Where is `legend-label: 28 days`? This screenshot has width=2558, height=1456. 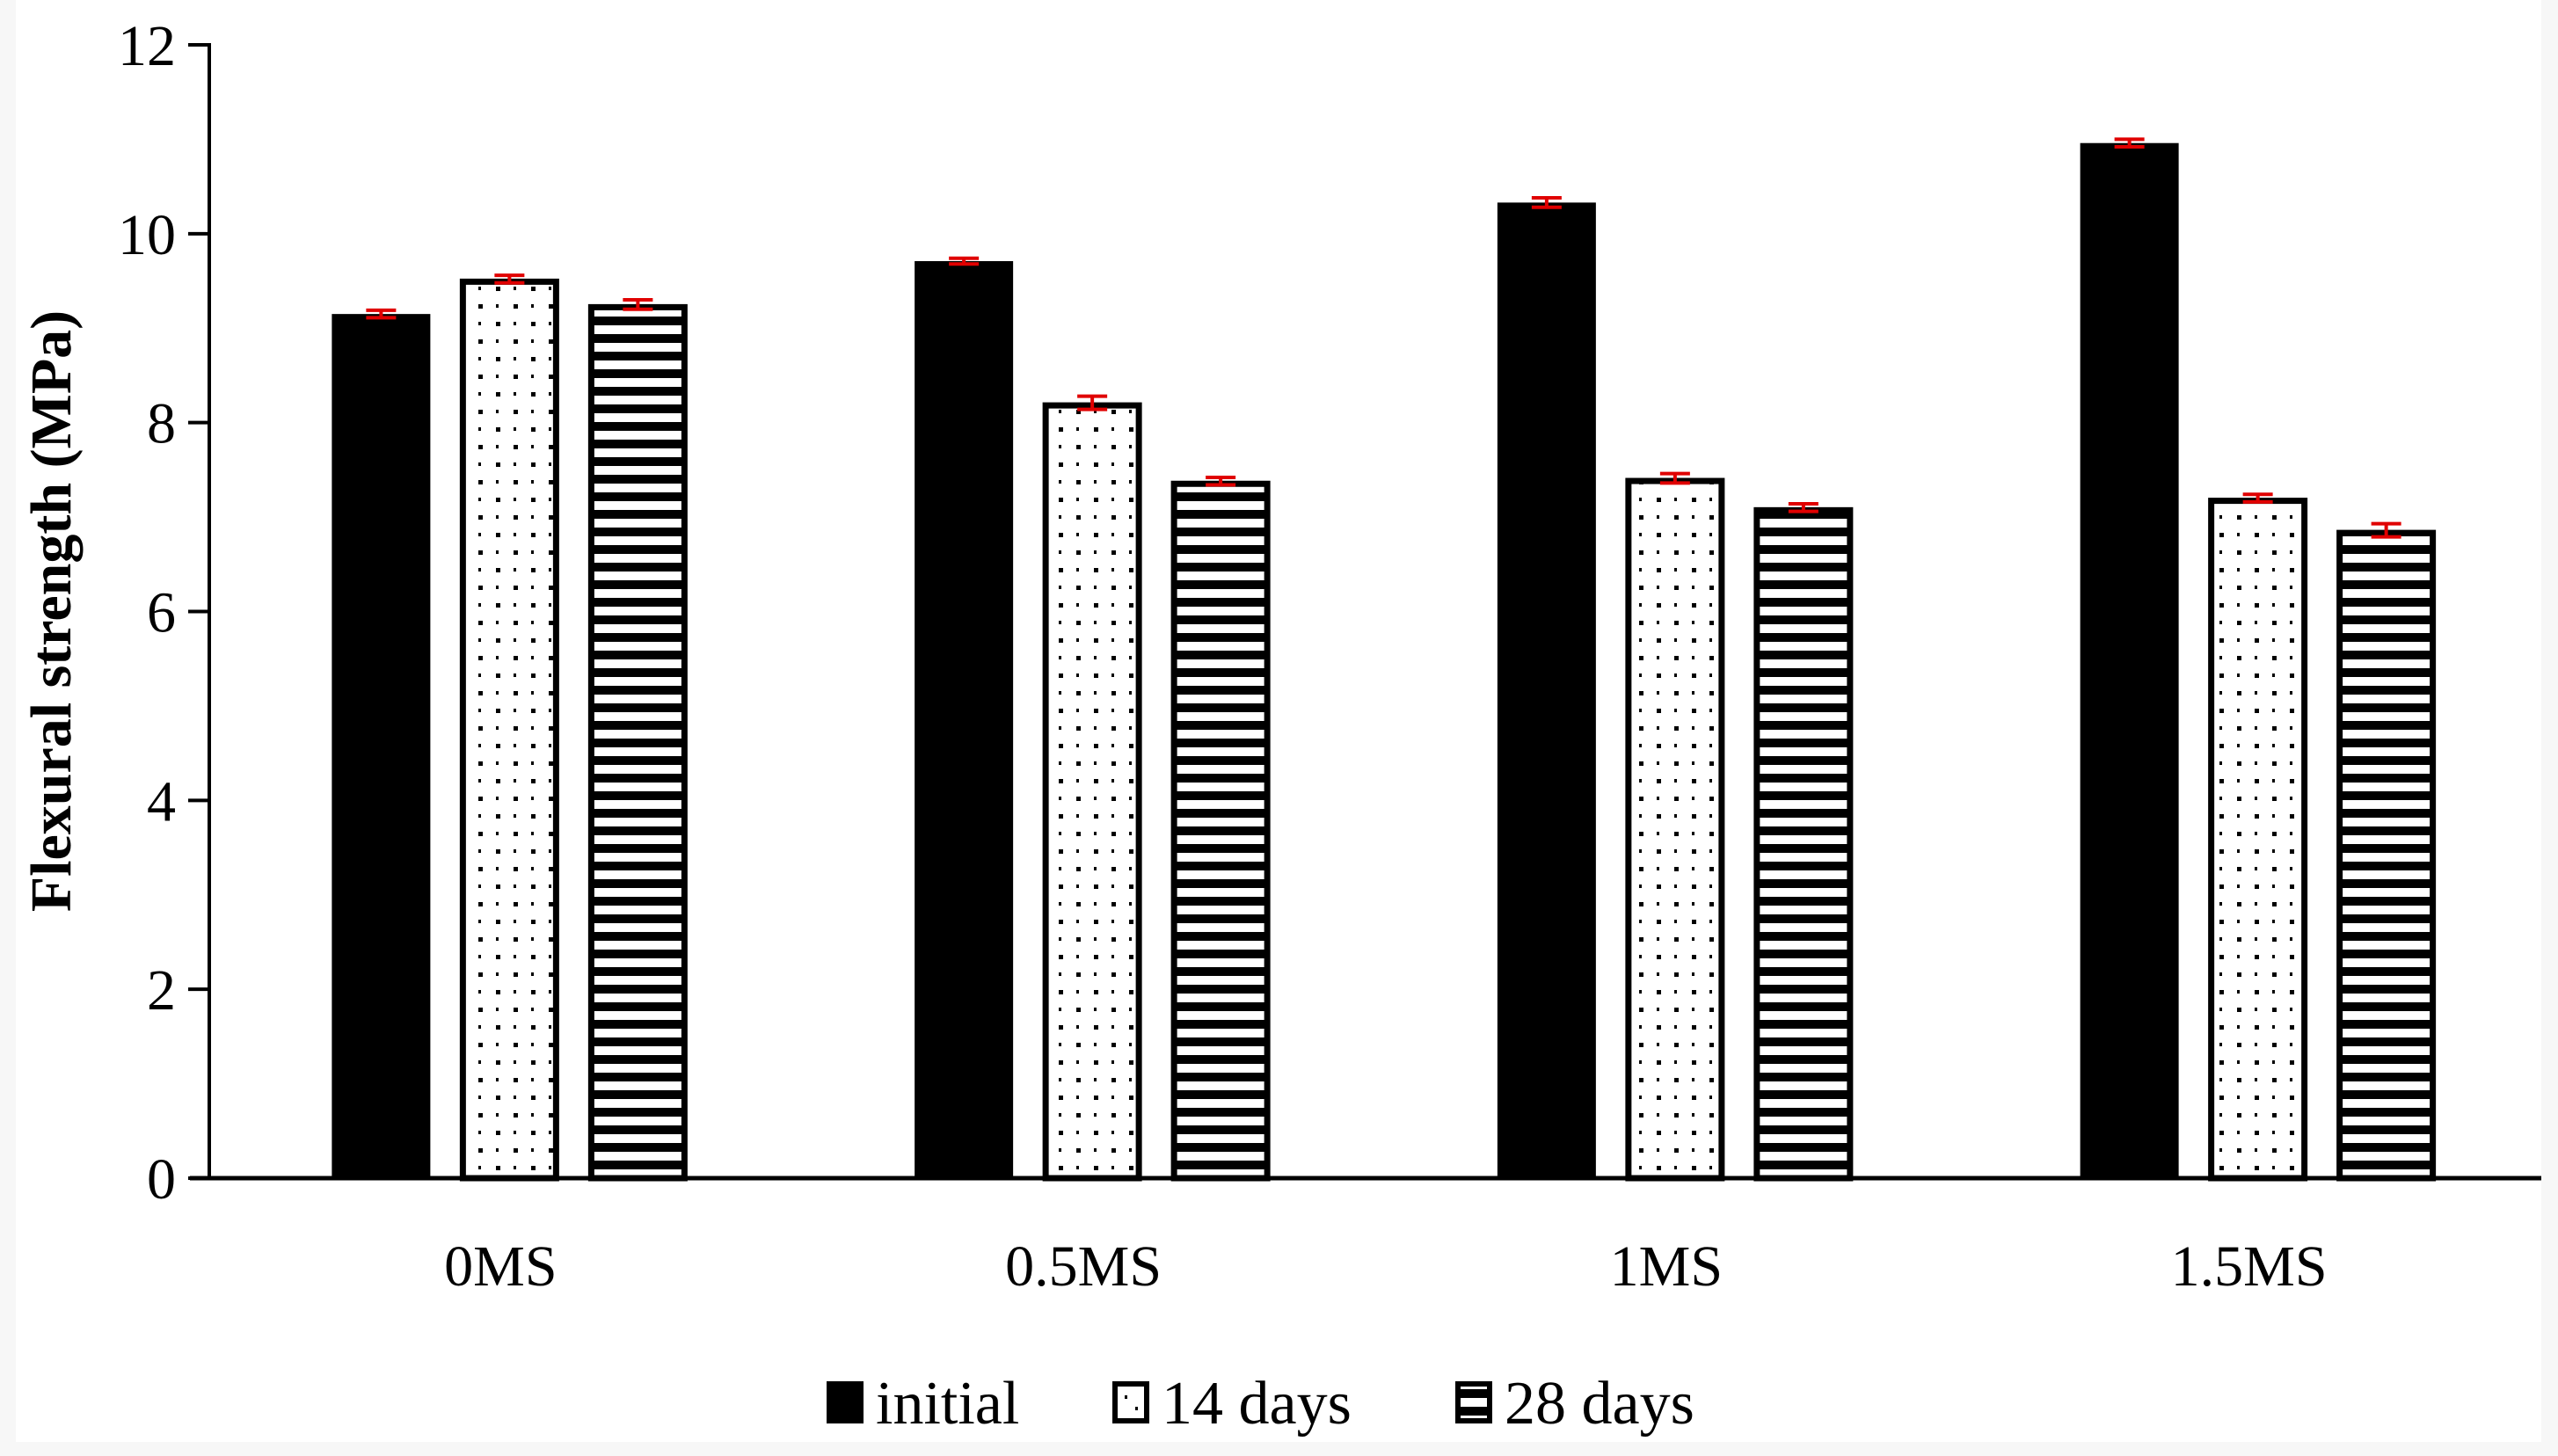
legend-label: 28 days is located at coordinates (1599, 1404).